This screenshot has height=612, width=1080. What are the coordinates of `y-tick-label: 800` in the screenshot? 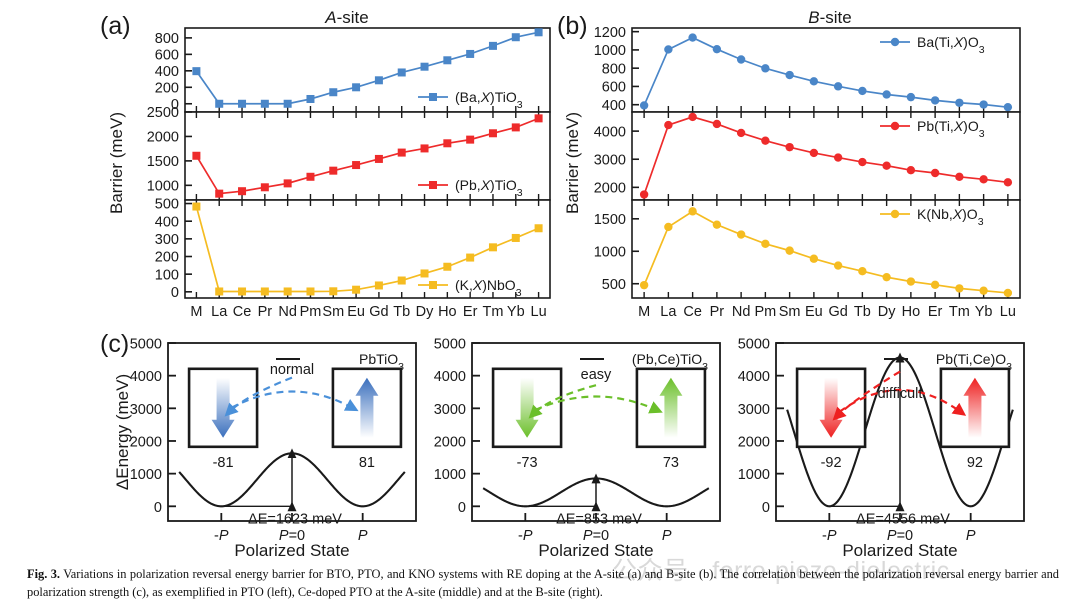 It's located at (167, 39).